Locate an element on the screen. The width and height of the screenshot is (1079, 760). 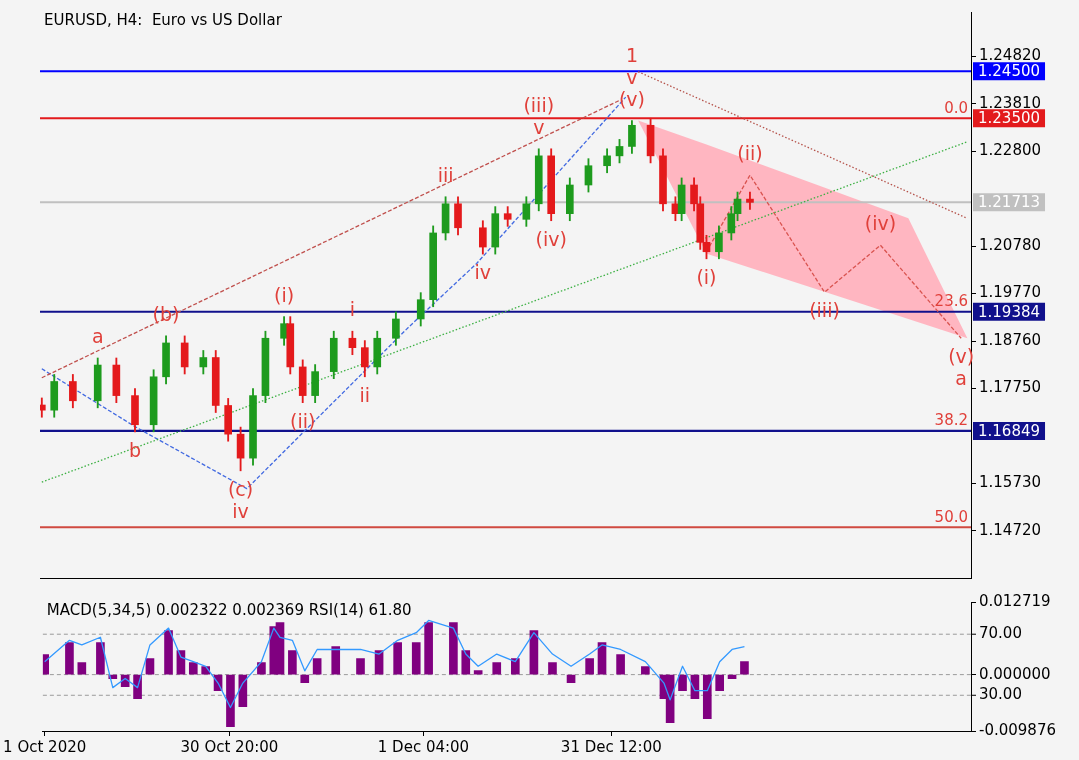
ref-line-label: 1.23500 is located at coordinates (1009, 118).